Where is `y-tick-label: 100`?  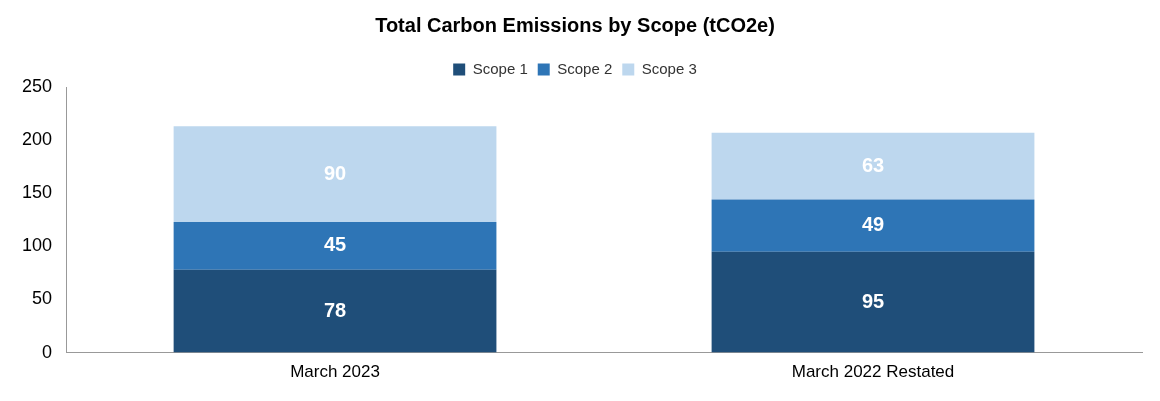
y-tick-label: 100 is located at coordinates (37, 245).